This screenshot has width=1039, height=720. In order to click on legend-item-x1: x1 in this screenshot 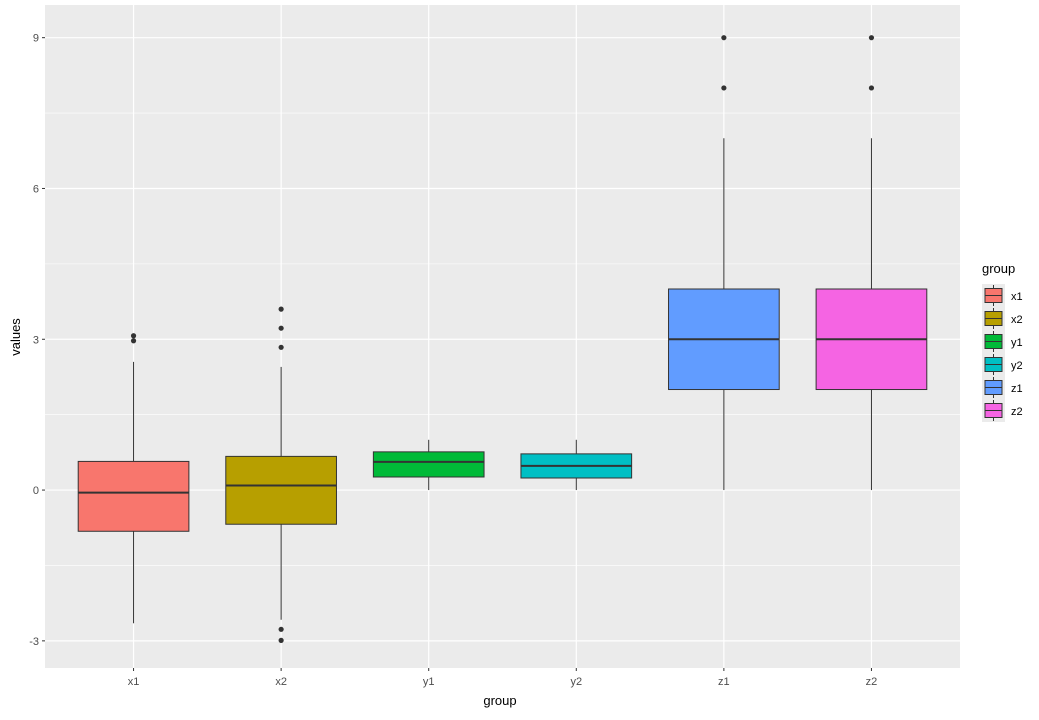, I will do `click(1002, 295)`.